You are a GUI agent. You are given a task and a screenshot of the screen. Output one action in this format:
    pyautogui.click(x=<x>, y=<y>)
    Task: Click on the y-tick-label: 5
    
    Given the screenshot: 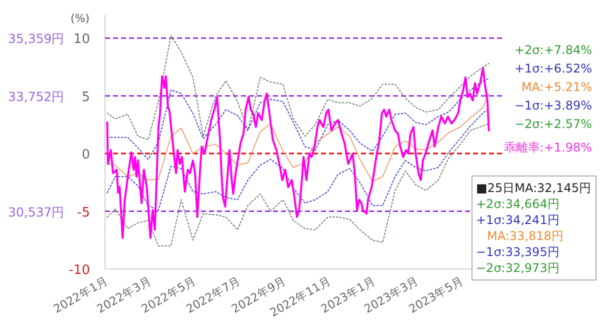 What is the action you would take?
    pyautogui.click(x=86, y=97)
    